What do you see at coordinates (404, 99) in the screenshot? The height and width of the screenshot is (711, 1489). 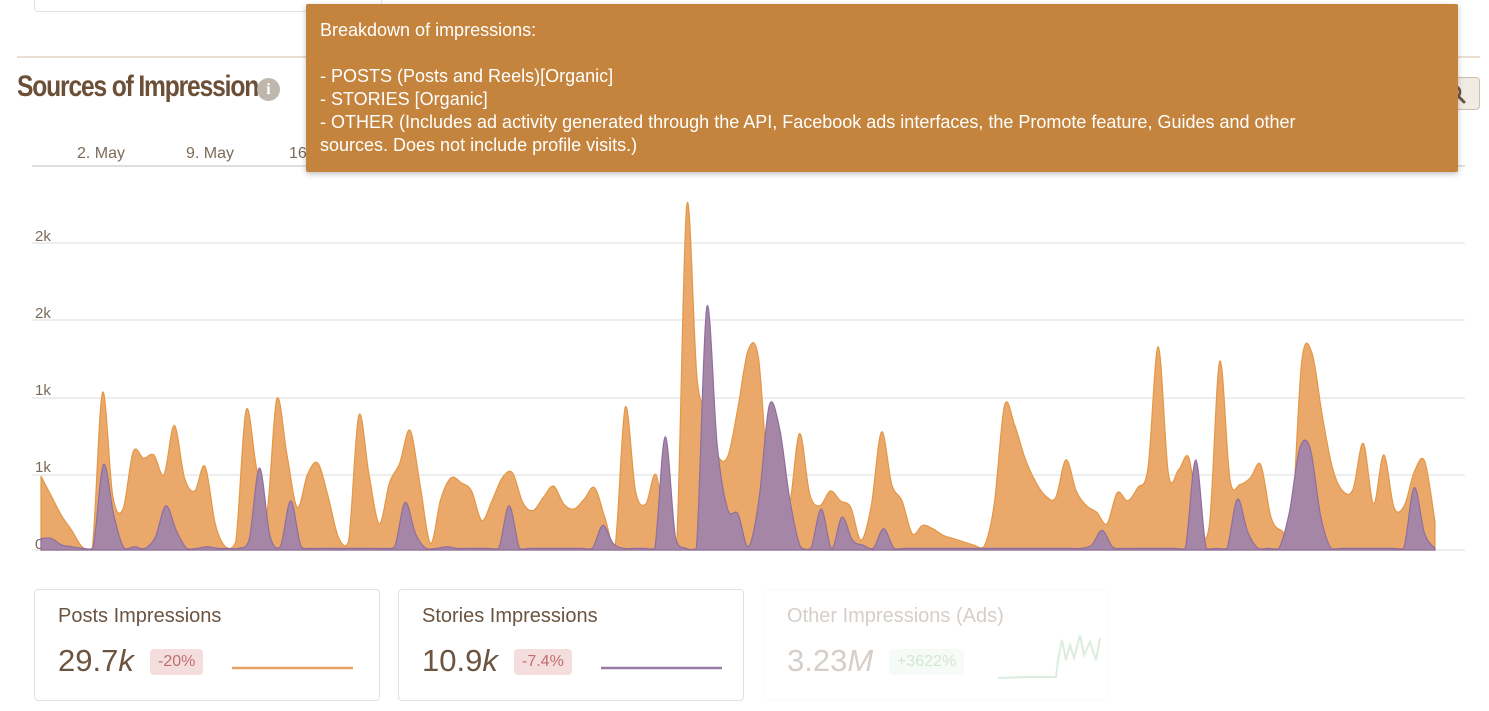 I see `tooltip-line: - STORIES [Organic]` at bounding box center [404, 99].